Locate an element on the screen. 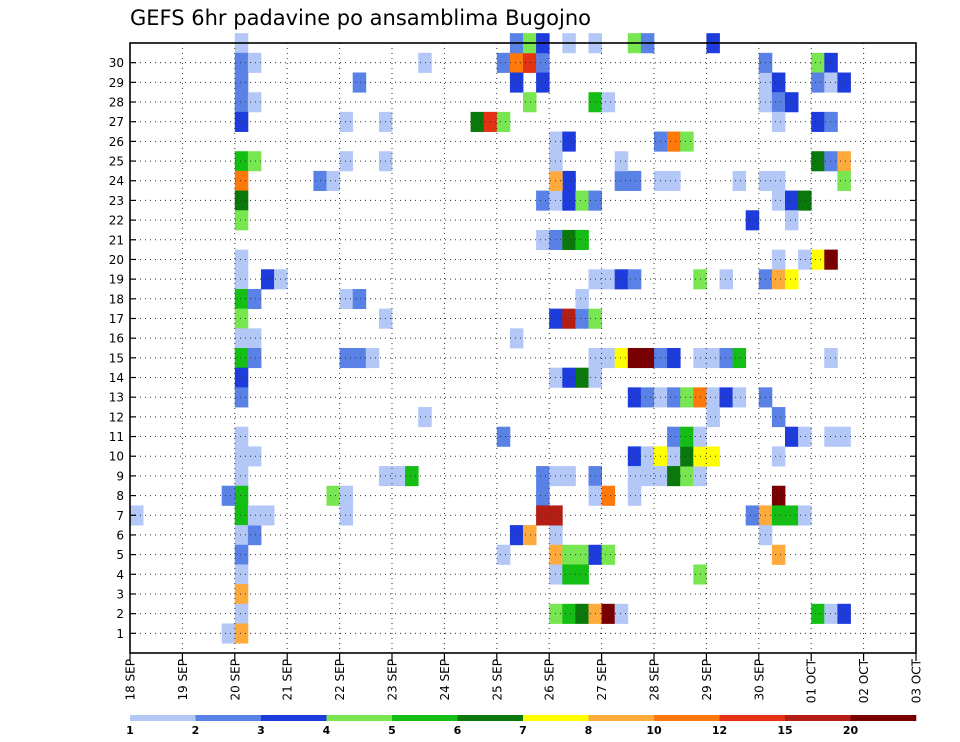 Image resolution: width=960 pixels, height=742 pixels. y-tick-label: 29 is located at coordinates (116, 83).